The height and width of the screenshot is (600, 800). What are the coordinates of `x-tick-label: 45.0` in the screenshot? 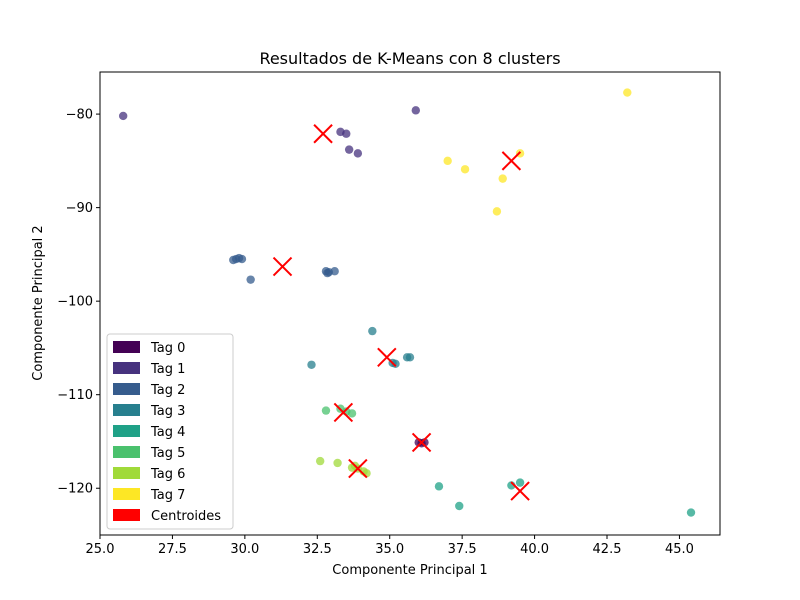 It's located at (679, 549).